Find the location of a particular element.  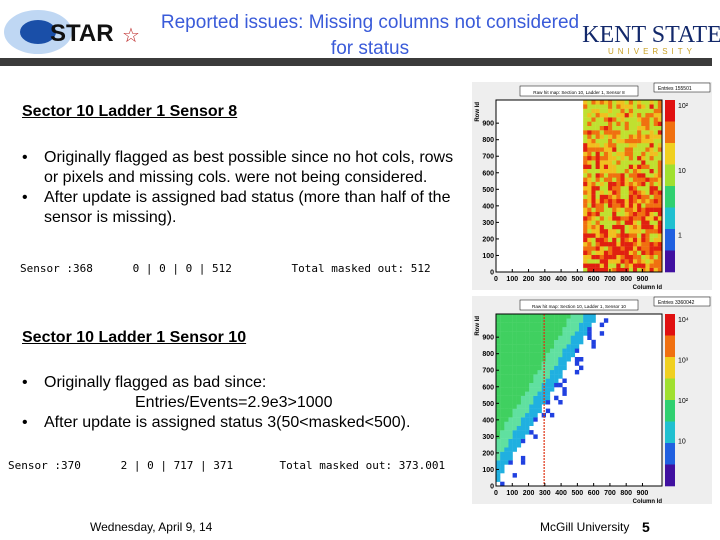

x-tick-label: 800 is located at coordinates (626, 279).